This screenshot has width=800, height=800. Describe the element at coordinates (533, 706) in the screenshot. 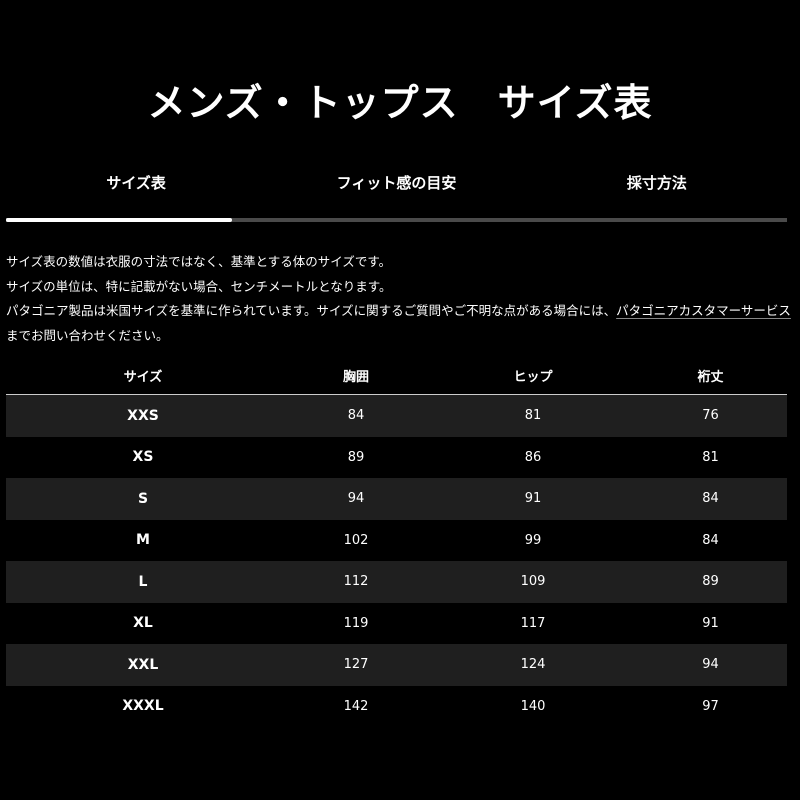

I see `measurement-cell: 140` at that location.